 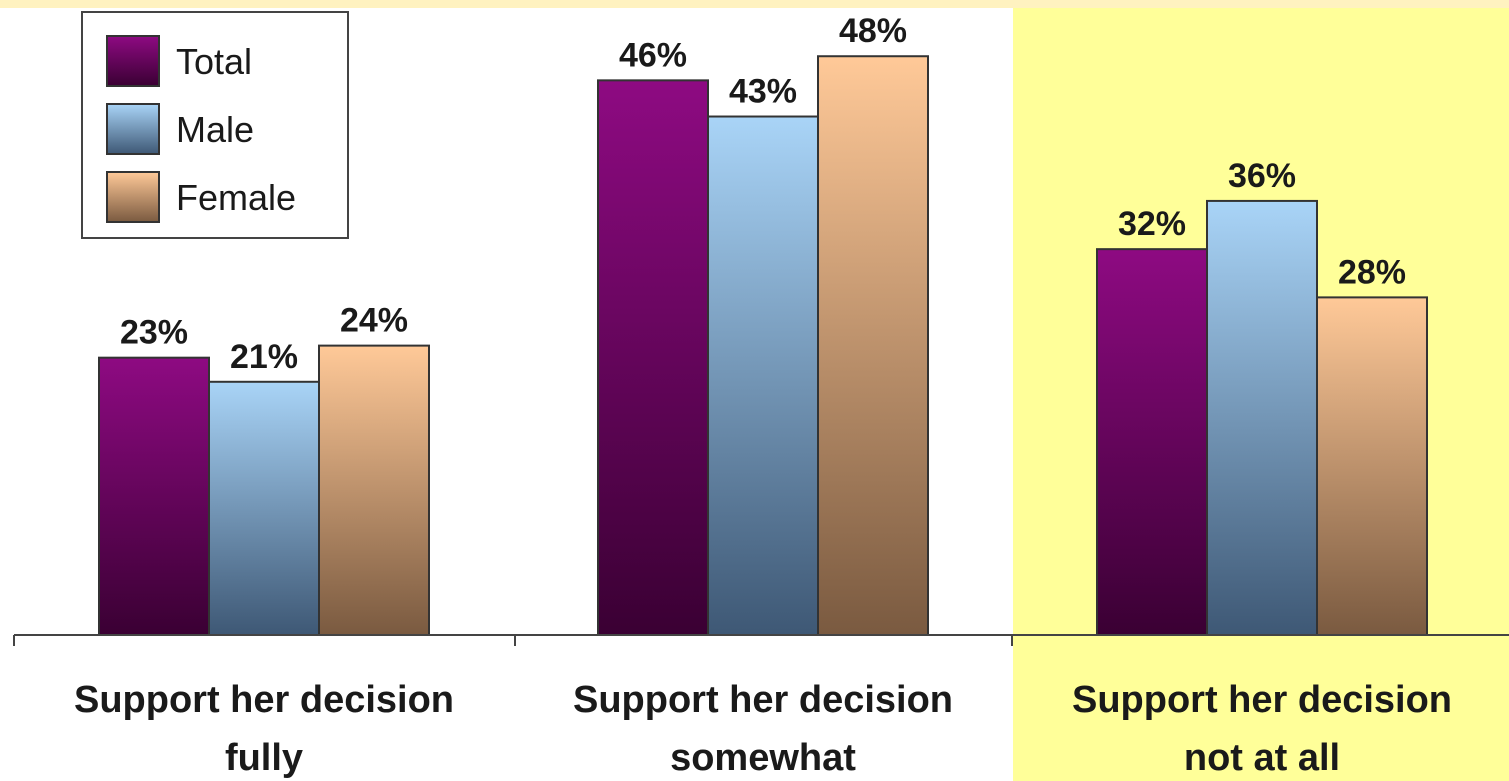 I want to click on legend-swatch-total, so click(x=133, y=61).